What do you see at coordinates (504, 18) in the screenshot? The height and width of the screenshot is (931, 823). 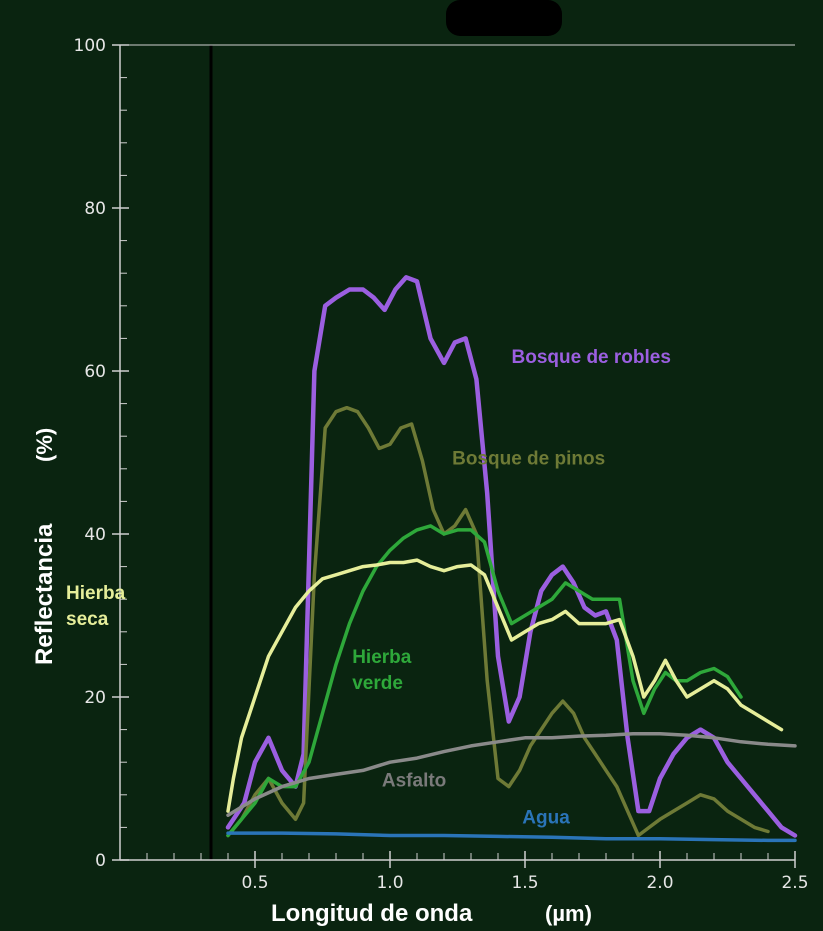 I see `top-tab-decoration` at bounding box center [504, 18].